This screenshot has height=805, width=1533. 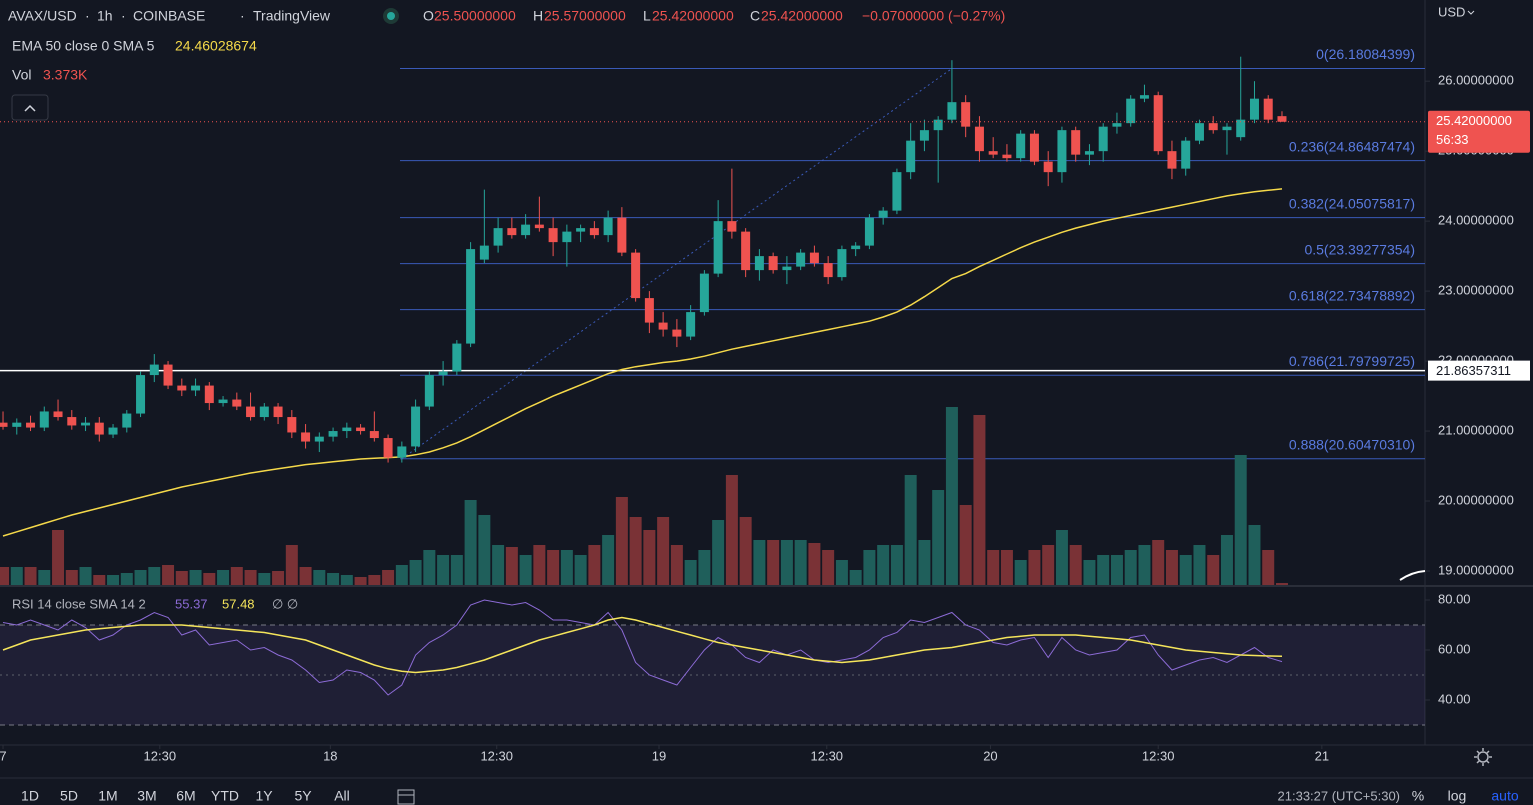 I want to click on range-button: 5Y, so click(x=303, y=796).